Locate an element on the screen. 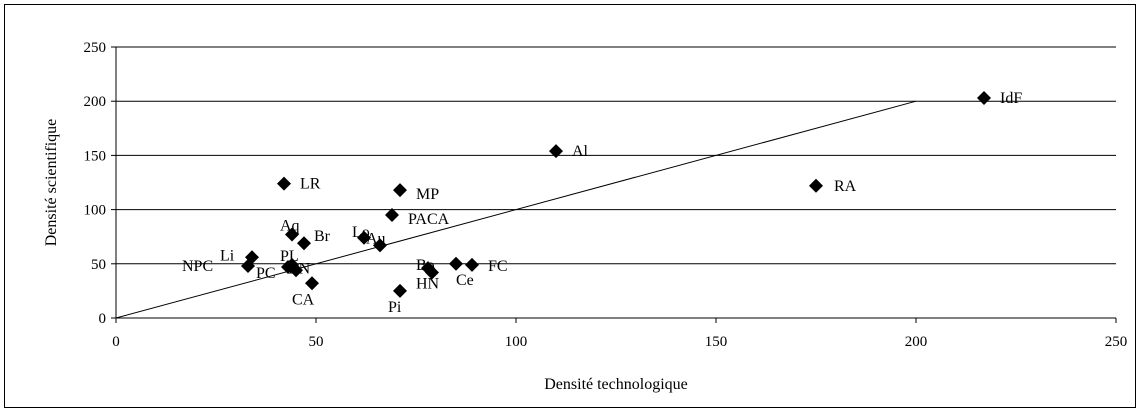 Image resolution: width=1142 pixels, height=414 pixels. point-label-al: Al is located at coordinates (580, 151).